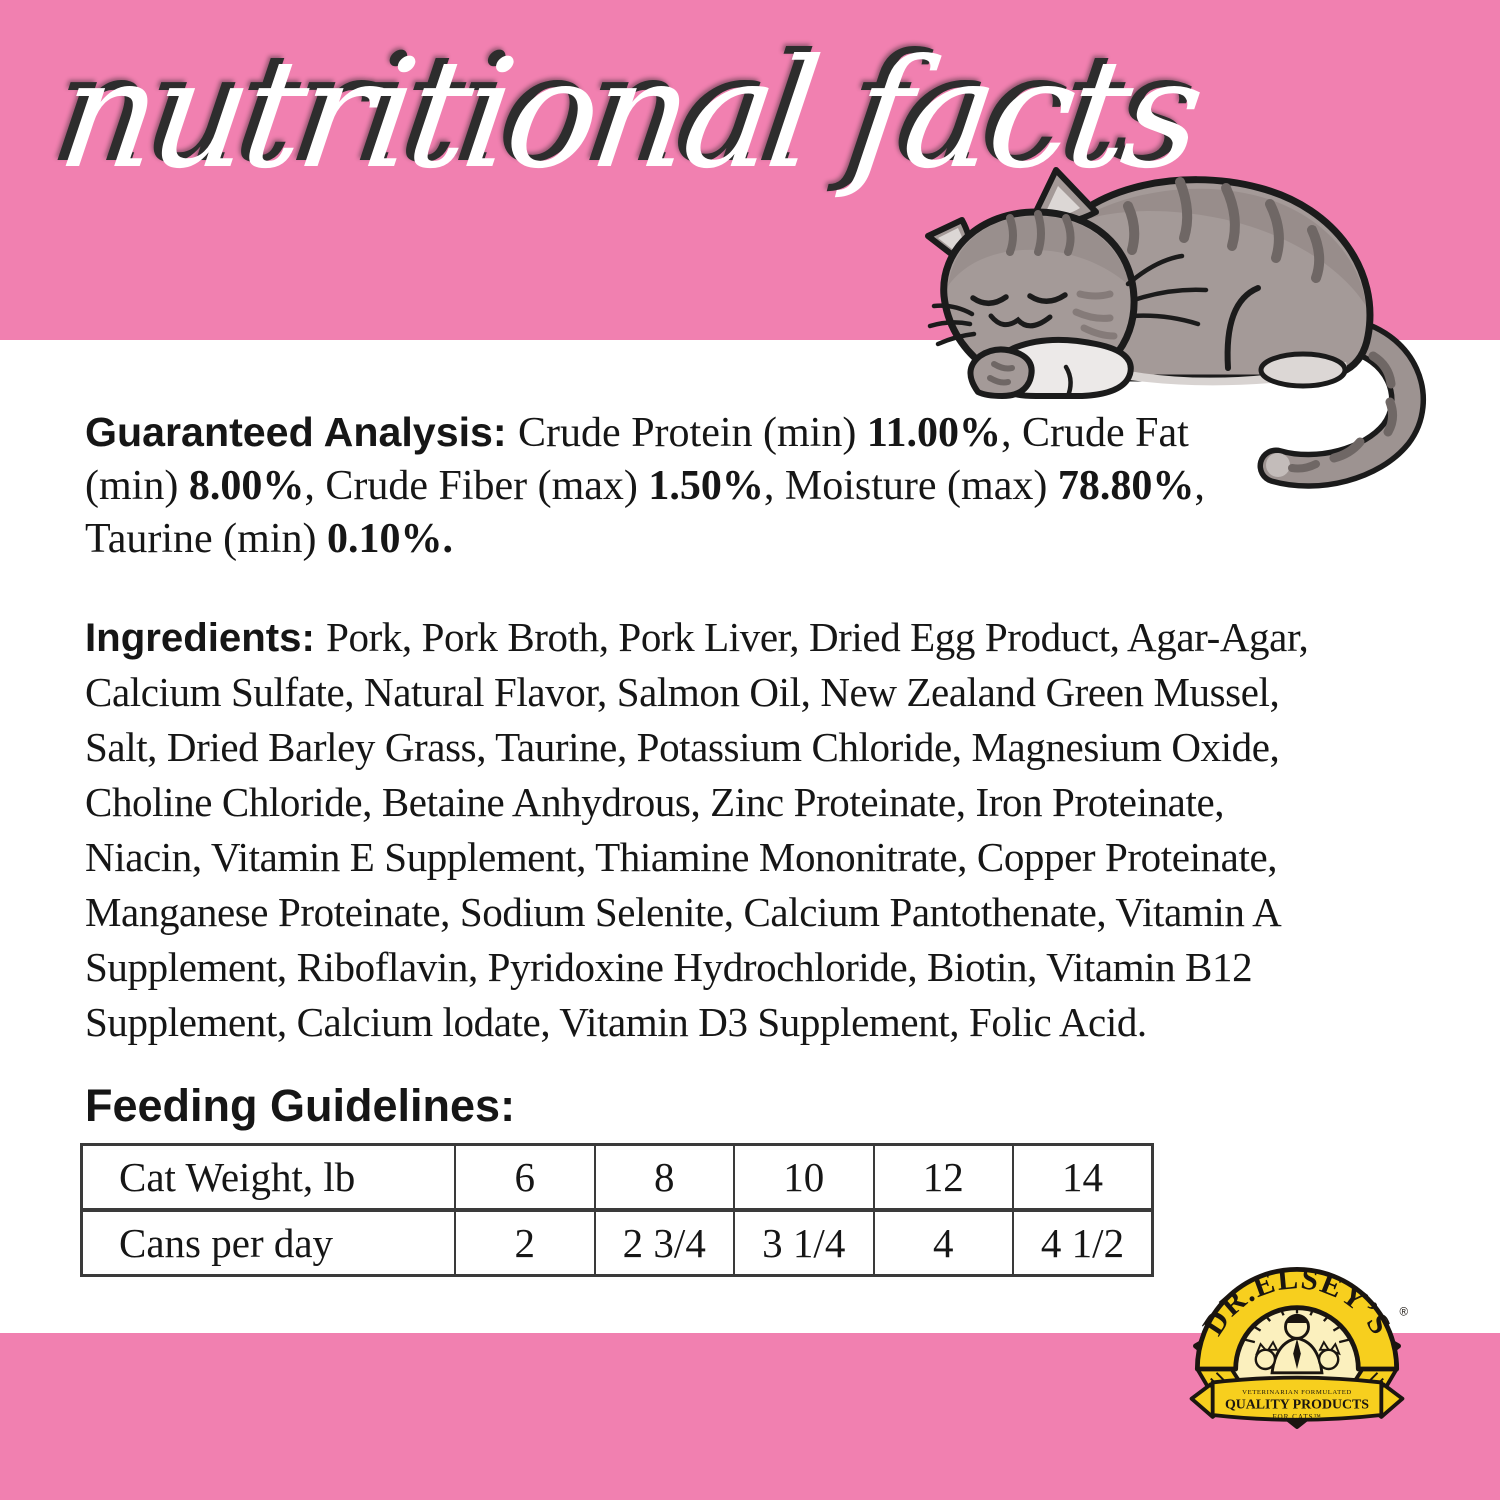 This screenshot has height=1500, width=1500. I want to click on table-cell: 2 3/4, so click(664, 1242).